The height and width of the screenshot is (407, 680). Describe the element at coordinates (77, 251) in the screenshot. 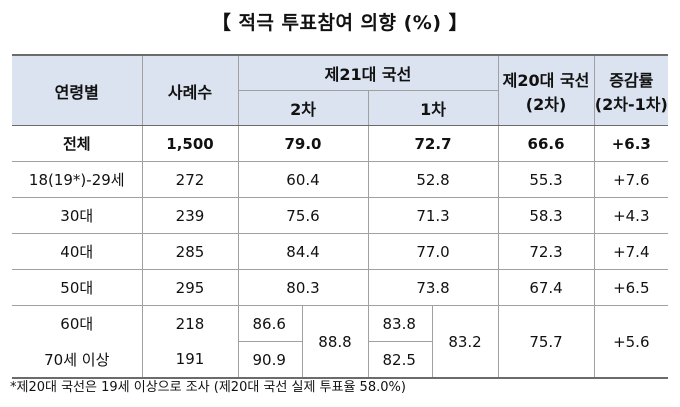

I see `row-group: 40대` at that location.